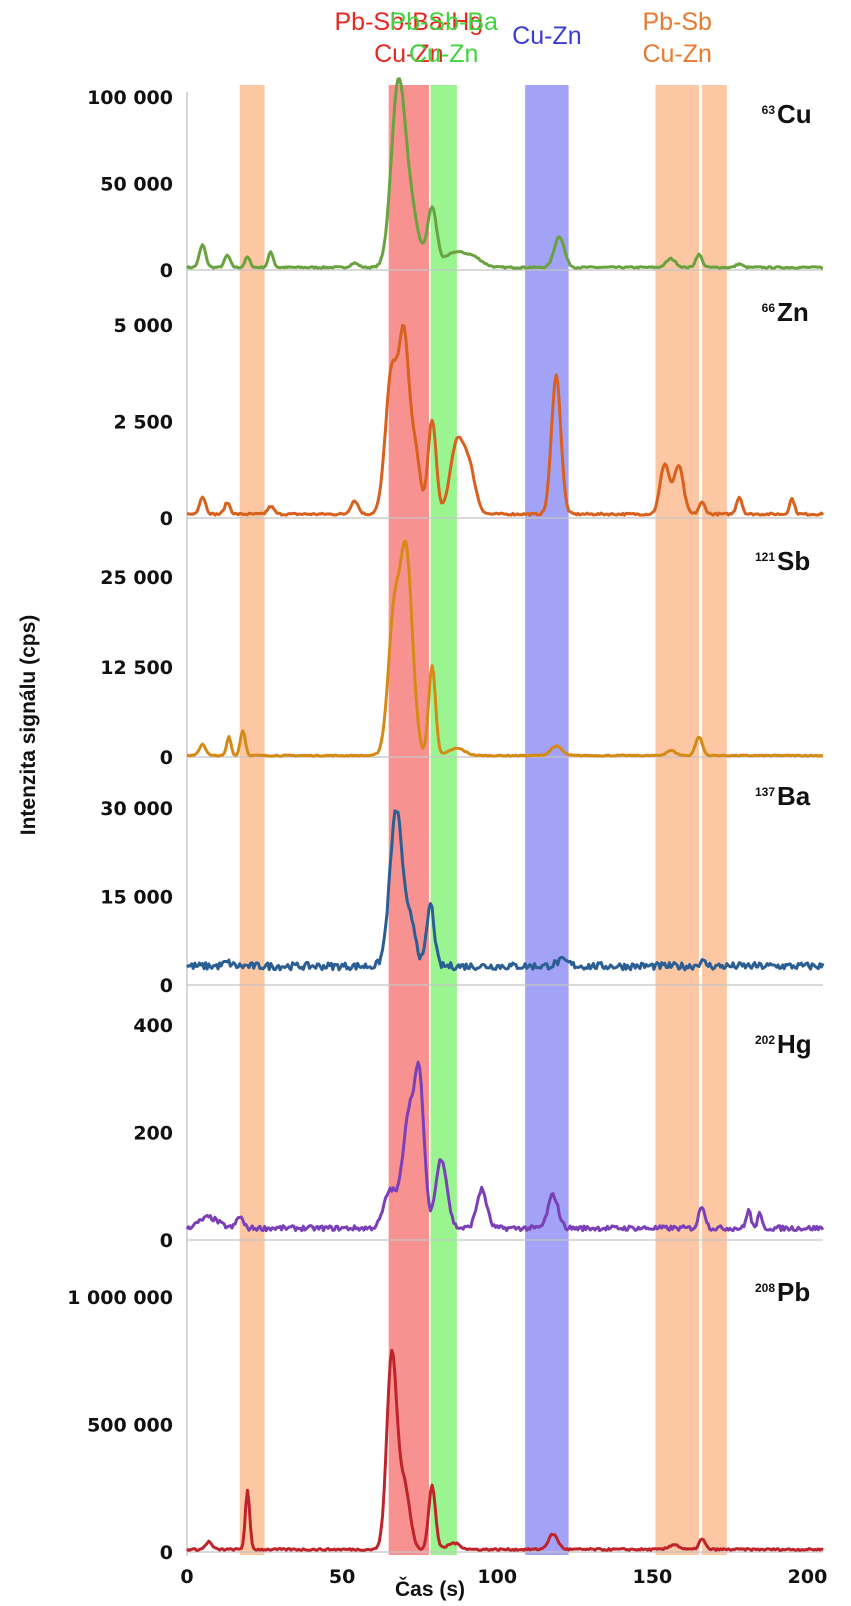  Describe the element at coordinates (808, 1577) in the screenshot. I see `x-tick-label: 200` at that location.